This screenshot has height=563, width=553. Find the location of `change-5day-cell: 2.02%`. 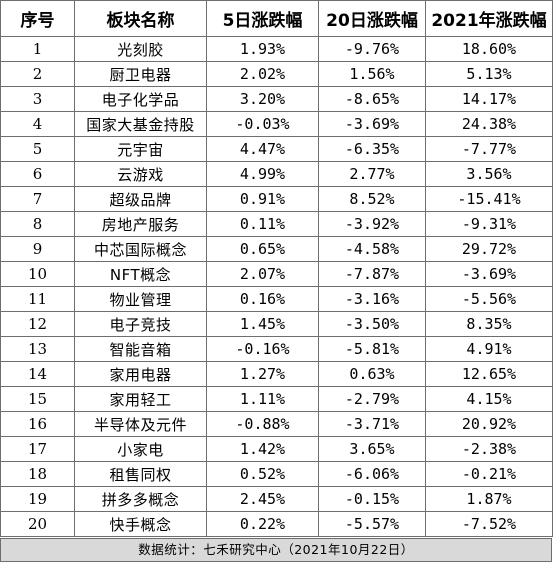

change-5day-cell: 2.02% is located at coordinates (262, 74).